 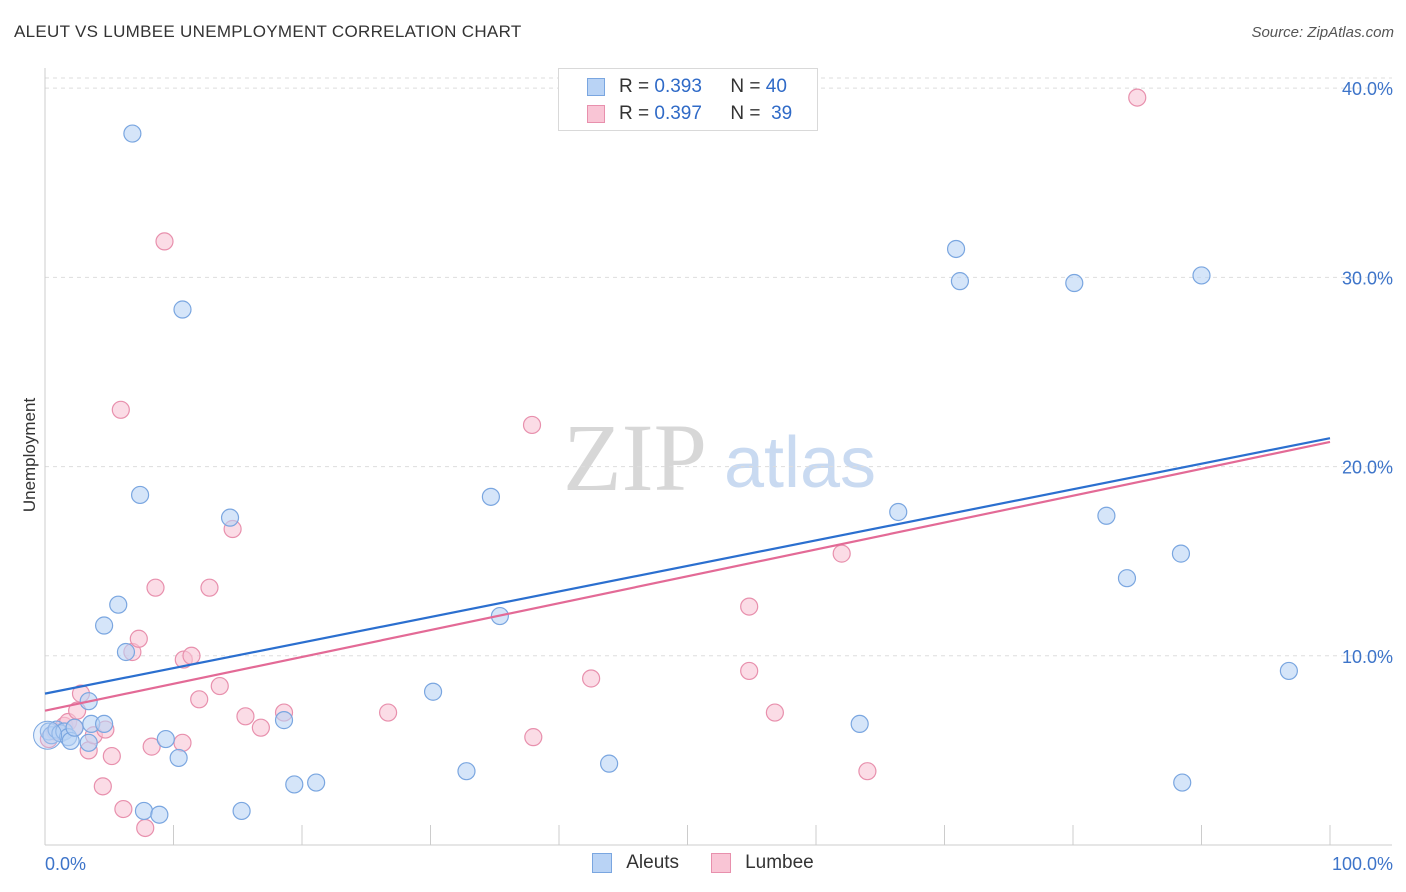 I want to click on y-tick-label: 20.0%, so click(x=1367, y=468).